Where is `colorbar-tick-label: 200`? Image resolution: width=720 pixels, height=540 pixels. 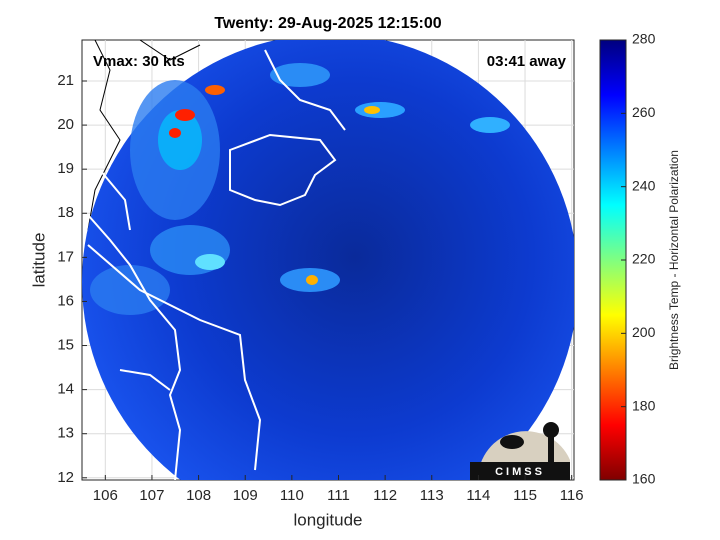
colorbar-tick-label: 200 is located at coordinates (644, 332).